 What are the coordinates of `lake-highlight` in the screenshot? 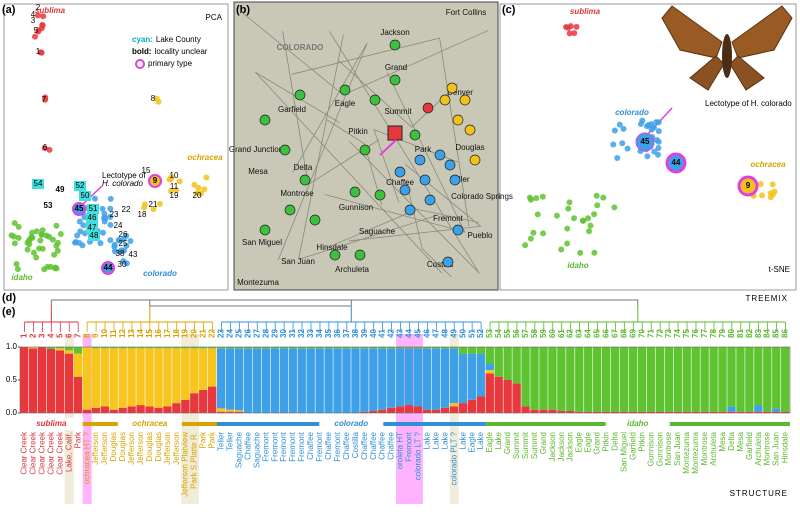 It's located at (92, 228).